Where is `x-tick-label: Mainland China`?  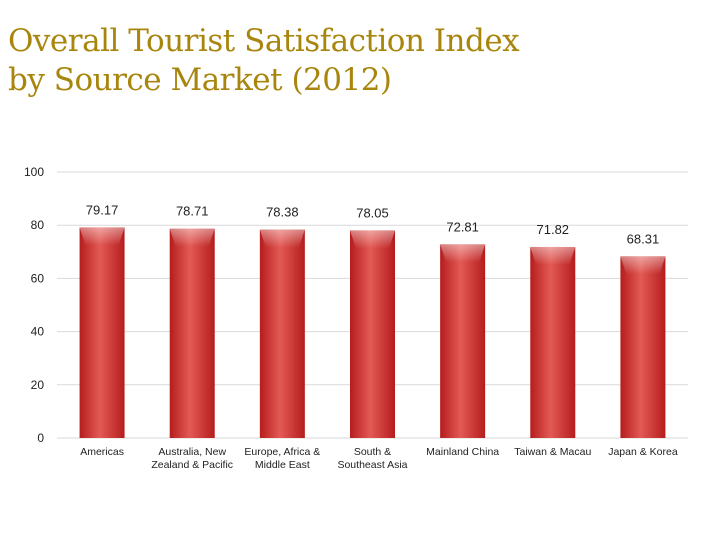 x-tick-label: Mainland China is located at coordinates (462, 452).